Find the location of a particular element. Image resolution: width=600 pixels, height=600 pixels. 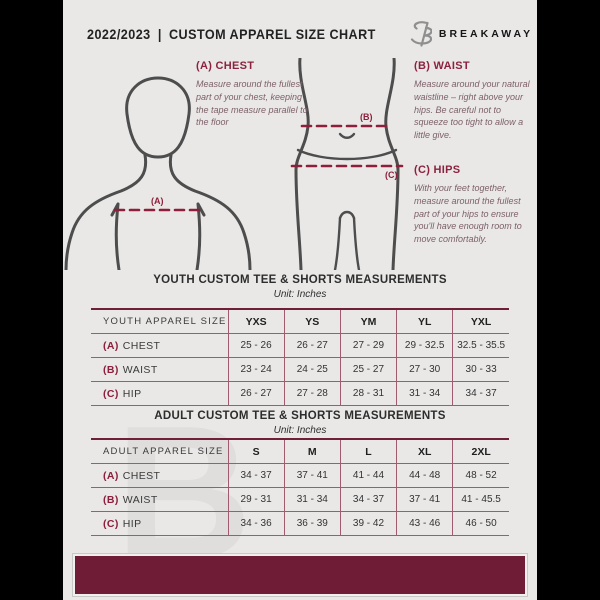

col-header-s: S is located at coordinates (256, 451).